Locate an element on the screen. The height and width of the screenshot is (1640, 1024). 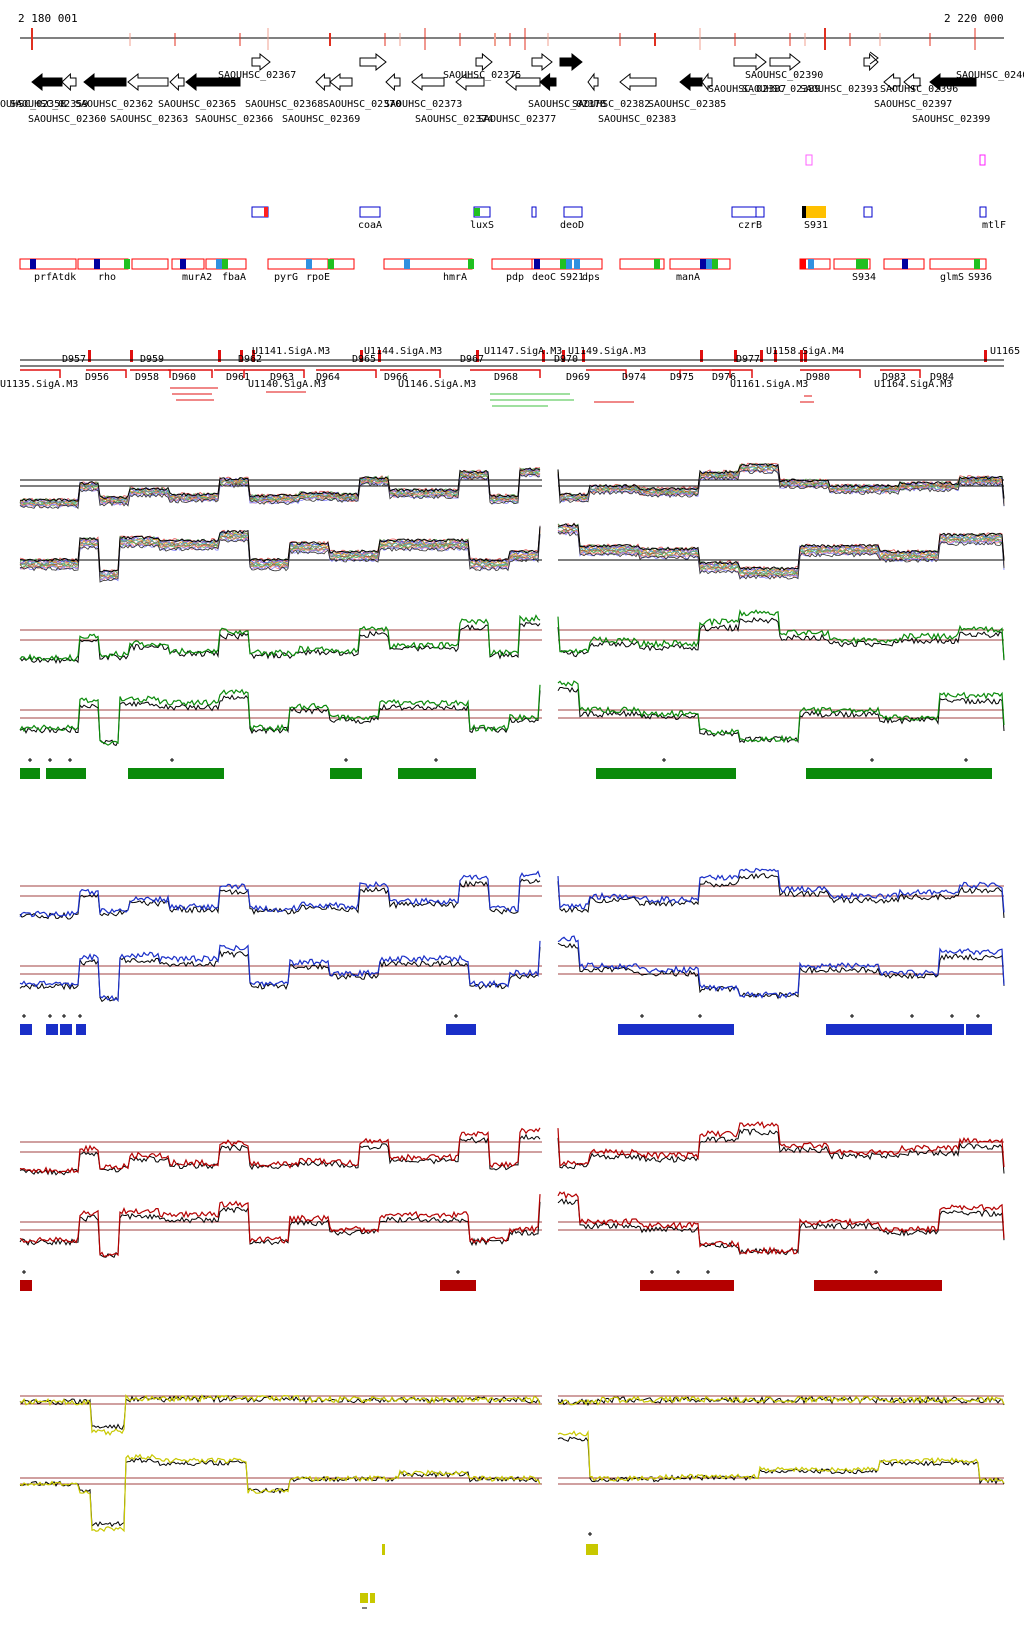
tu-label: D983 is located at coordinates (894, 377).